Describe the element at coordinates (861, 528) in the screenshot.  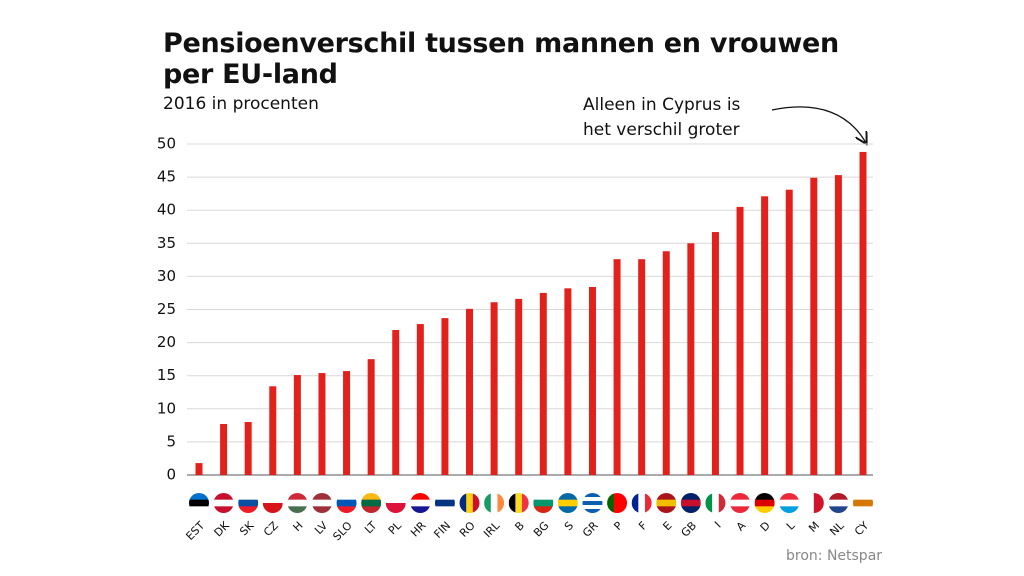
I see `x-tick-label: CY` at that location.